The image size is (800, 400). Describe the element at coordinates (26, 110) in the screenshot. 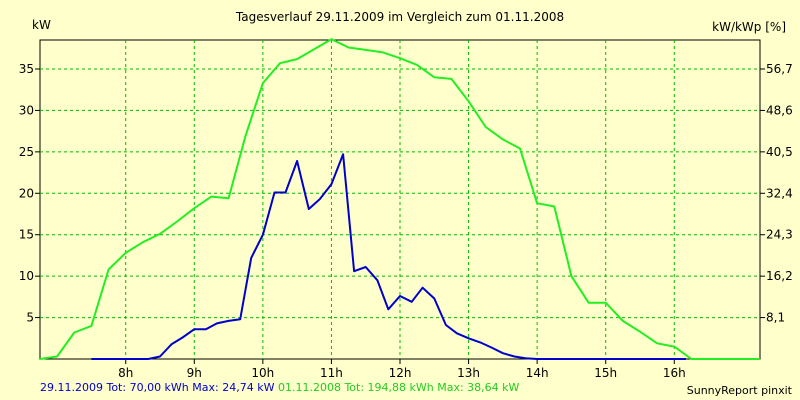

I see `y-left-tick-label: 30` at that location.